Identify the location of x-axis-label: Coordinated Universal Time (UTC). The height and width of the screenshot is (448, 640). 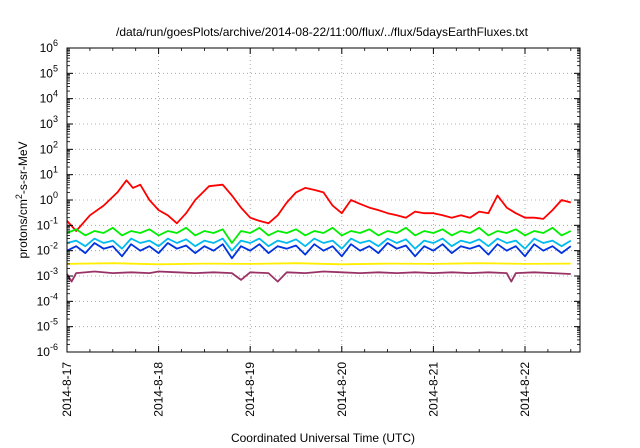
(323, 438).